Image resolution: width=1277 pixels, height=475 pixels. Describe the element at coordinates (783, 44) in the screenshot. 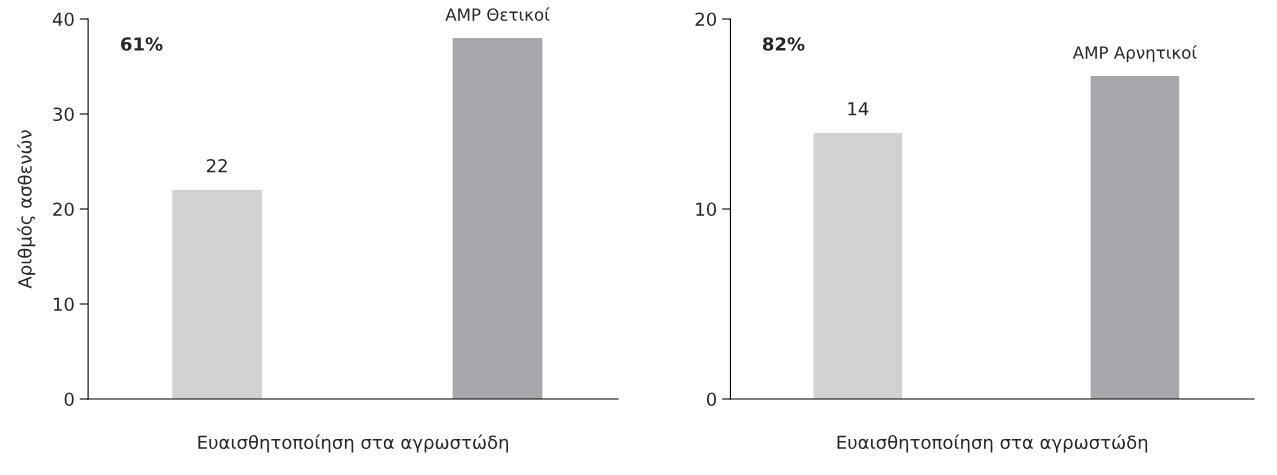

I see `annotation: 82%` at that location.